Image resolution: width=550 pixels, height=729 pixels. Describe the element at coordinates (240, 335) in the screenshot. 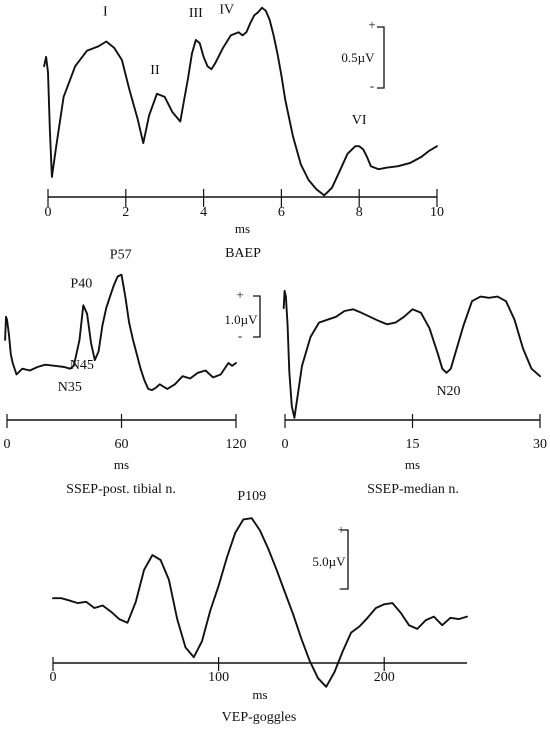

I see `chart-1-calibration-minus: -` at that location.